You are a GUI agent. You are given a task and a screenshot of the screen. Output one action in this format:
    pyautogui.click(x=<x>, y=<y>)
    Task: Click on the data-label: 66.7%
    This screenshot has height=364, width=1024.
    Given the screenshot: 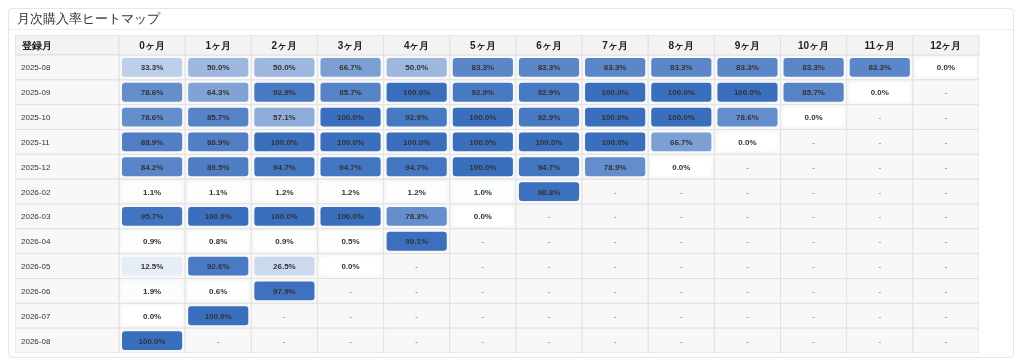 What is the action you would take?
    pyautogui.click(x=681, y=142)
    